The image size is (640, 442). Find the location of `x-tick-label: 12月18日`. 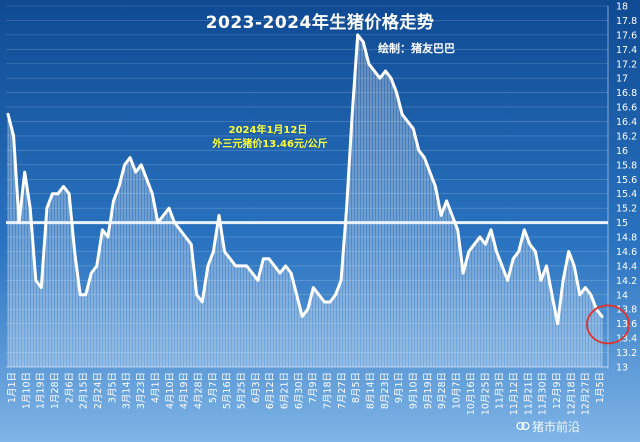

x-tick-label: 12月18日 is located at coordinates (571, 393).